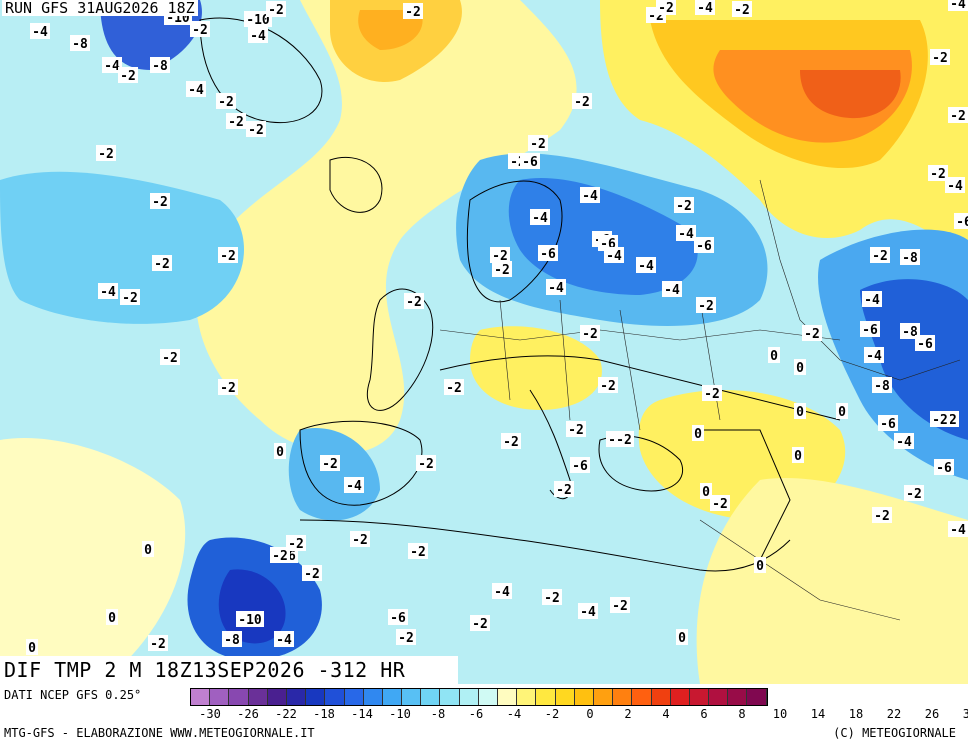  What do you see at coordinates (514, 714) in the screenshot?
I see `legend-tick-label: -4` at bounding box center [514, 714].